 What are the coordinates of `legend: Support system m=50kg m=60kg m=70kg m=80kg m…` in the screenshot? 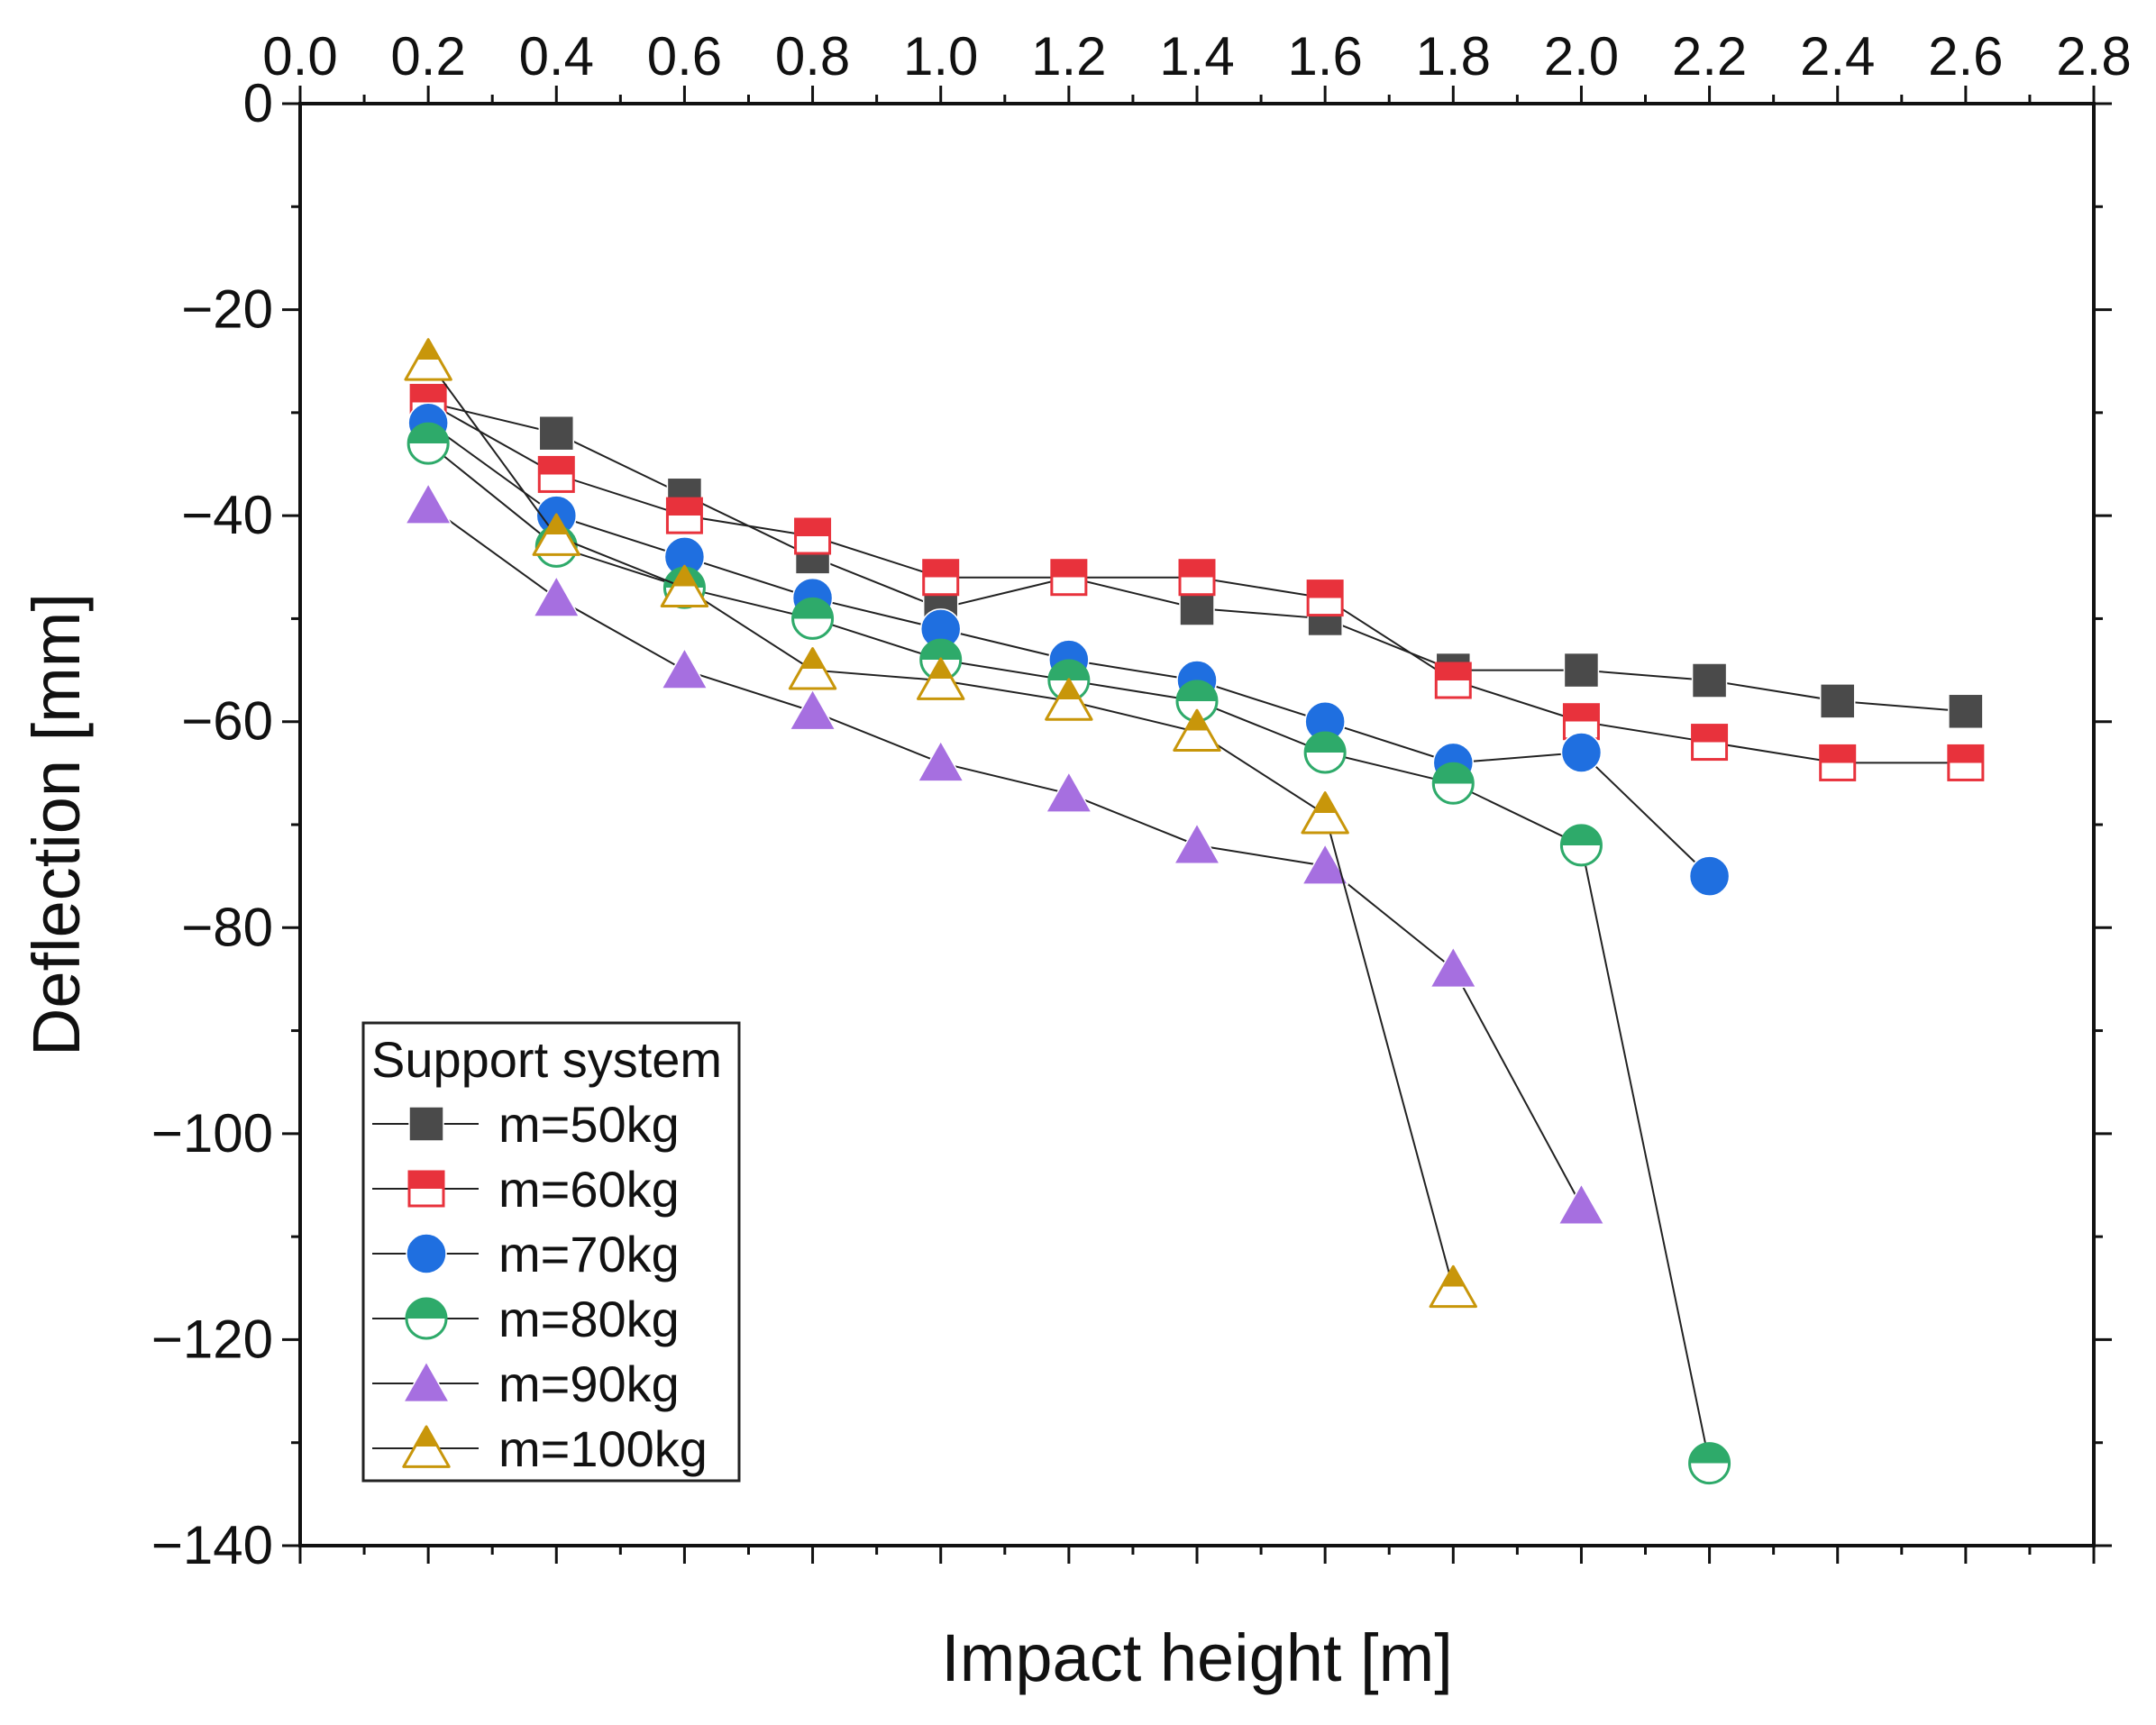 It's located at (551, 1252).